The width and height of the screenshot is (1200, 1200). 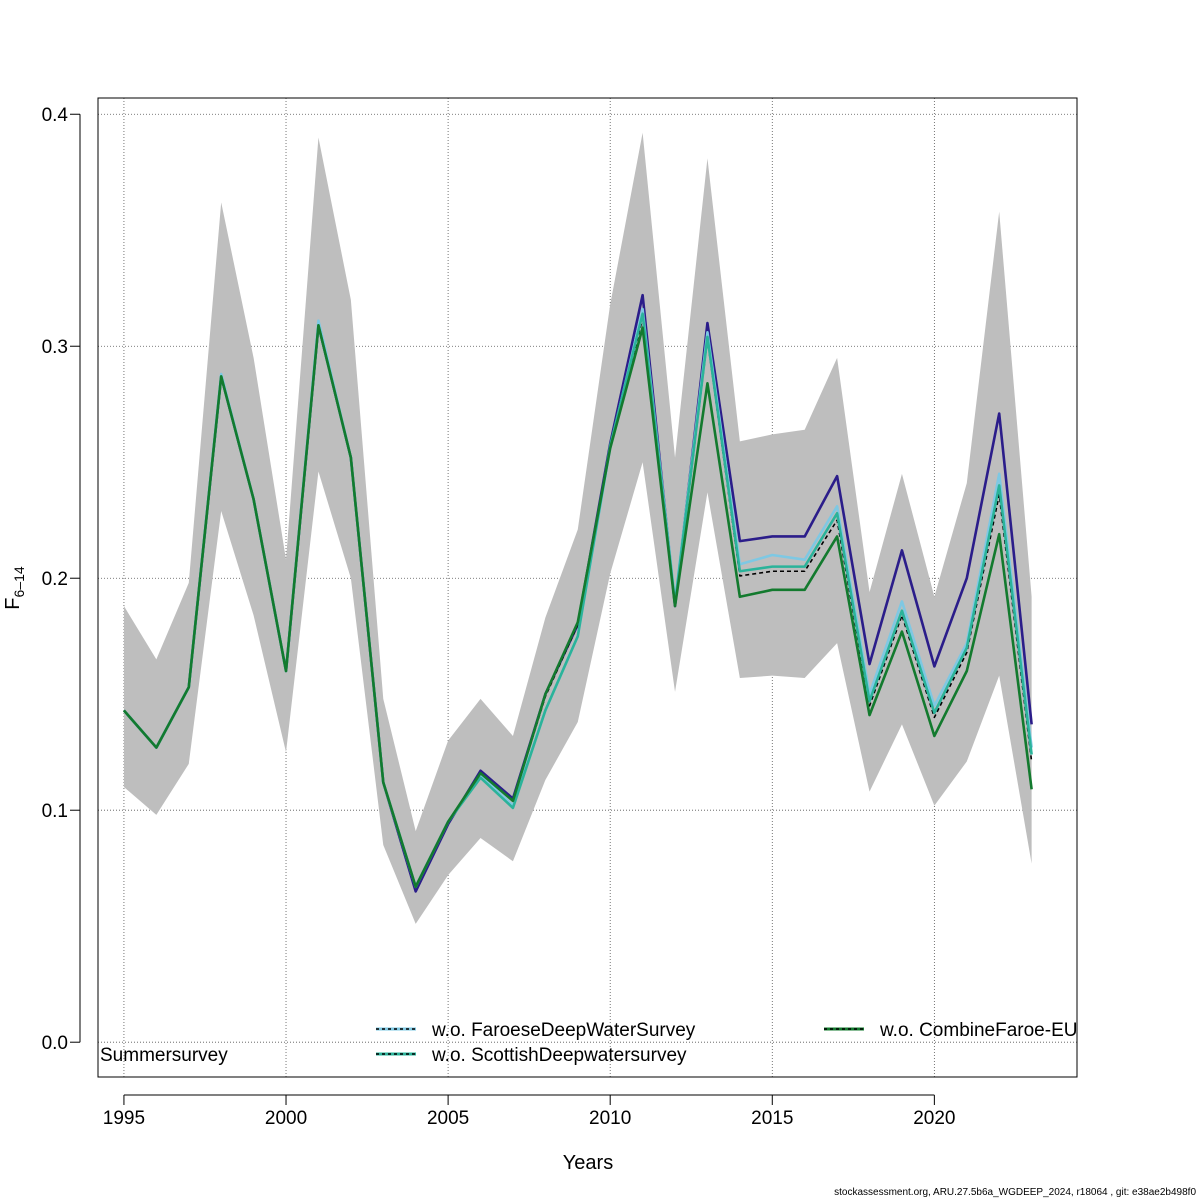 I want to click on legend-label-scottish: w.o. ScottishDeepwatersurvey, so click(x=559, y=1055).